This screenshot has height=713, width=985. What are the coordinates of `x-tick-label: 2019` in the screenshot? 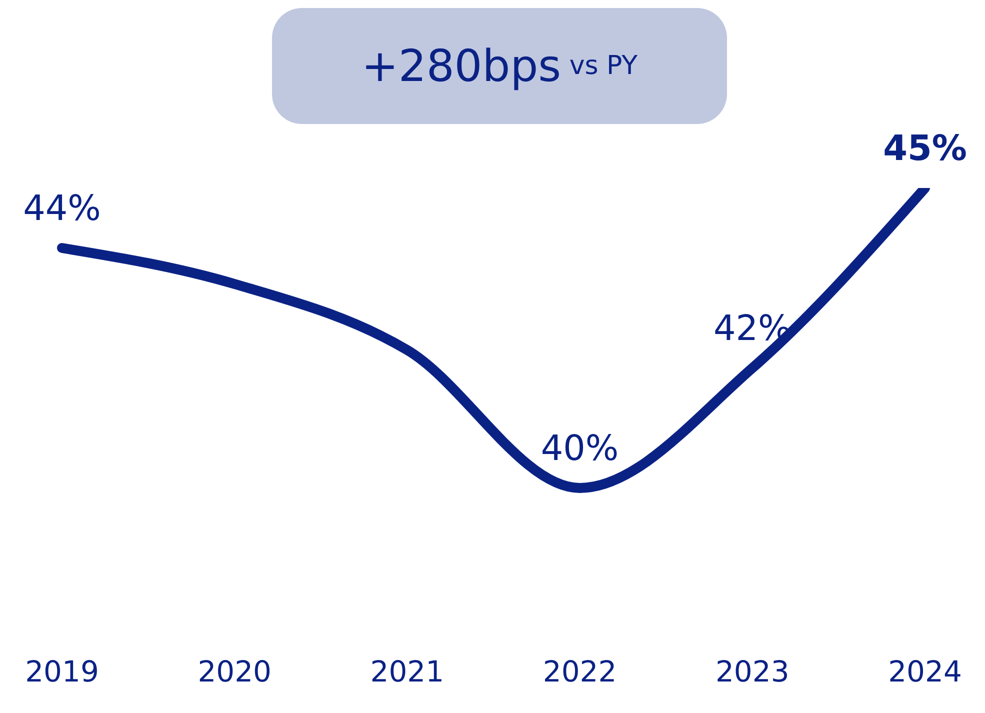 It's located at (62, 671).